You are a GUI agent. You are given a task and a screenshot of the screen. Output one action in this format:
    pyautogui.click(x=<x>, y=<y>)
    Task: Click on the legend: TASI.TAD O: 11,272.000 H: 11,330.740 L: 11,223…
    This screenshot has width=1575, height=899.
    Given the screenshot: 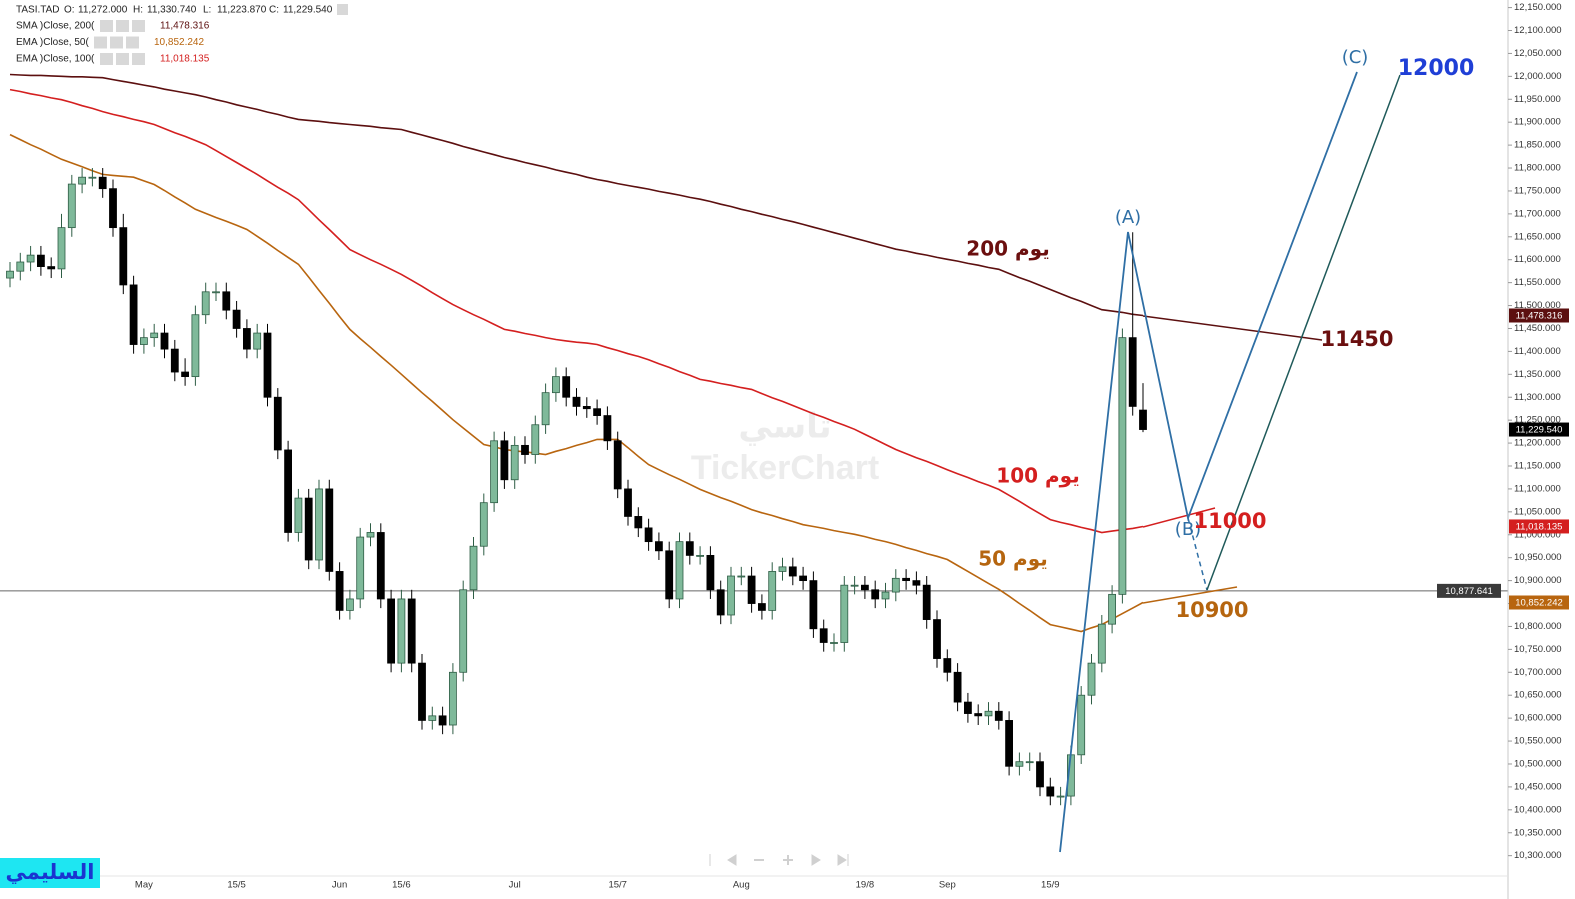 What is the action you would take?
    pyautogui.click(x=182, y=34)
    